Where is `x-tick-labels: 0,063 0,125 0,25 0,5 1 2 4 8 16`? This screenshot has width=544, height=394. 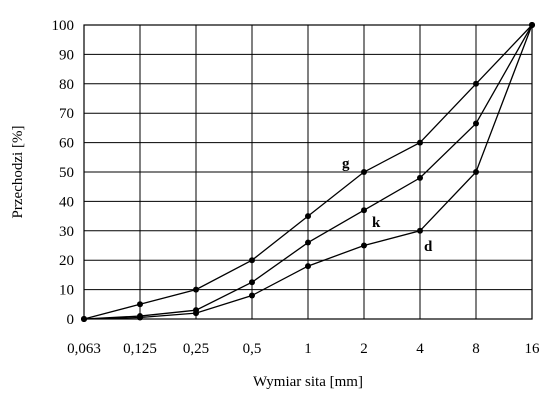 x-tick-labels: 0,063 0,125 0,25 0,5 1 2 4 8 16 is located at coordinates (303, 349).